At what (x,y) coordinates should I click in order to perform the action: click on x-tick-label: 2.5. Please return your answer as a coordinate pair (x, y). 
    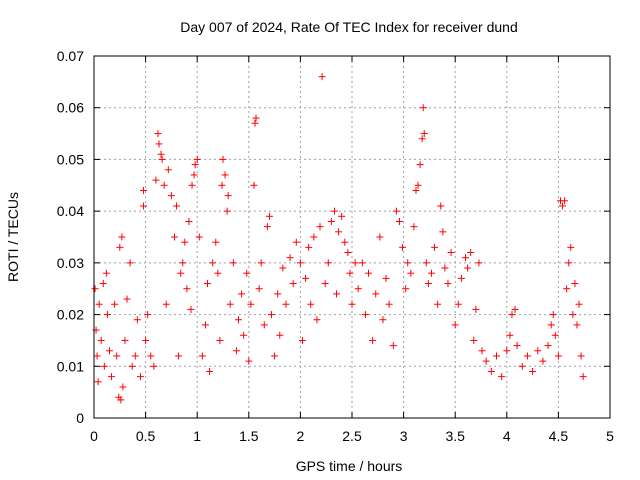
    Looking at the image, I should click on (352, 436).